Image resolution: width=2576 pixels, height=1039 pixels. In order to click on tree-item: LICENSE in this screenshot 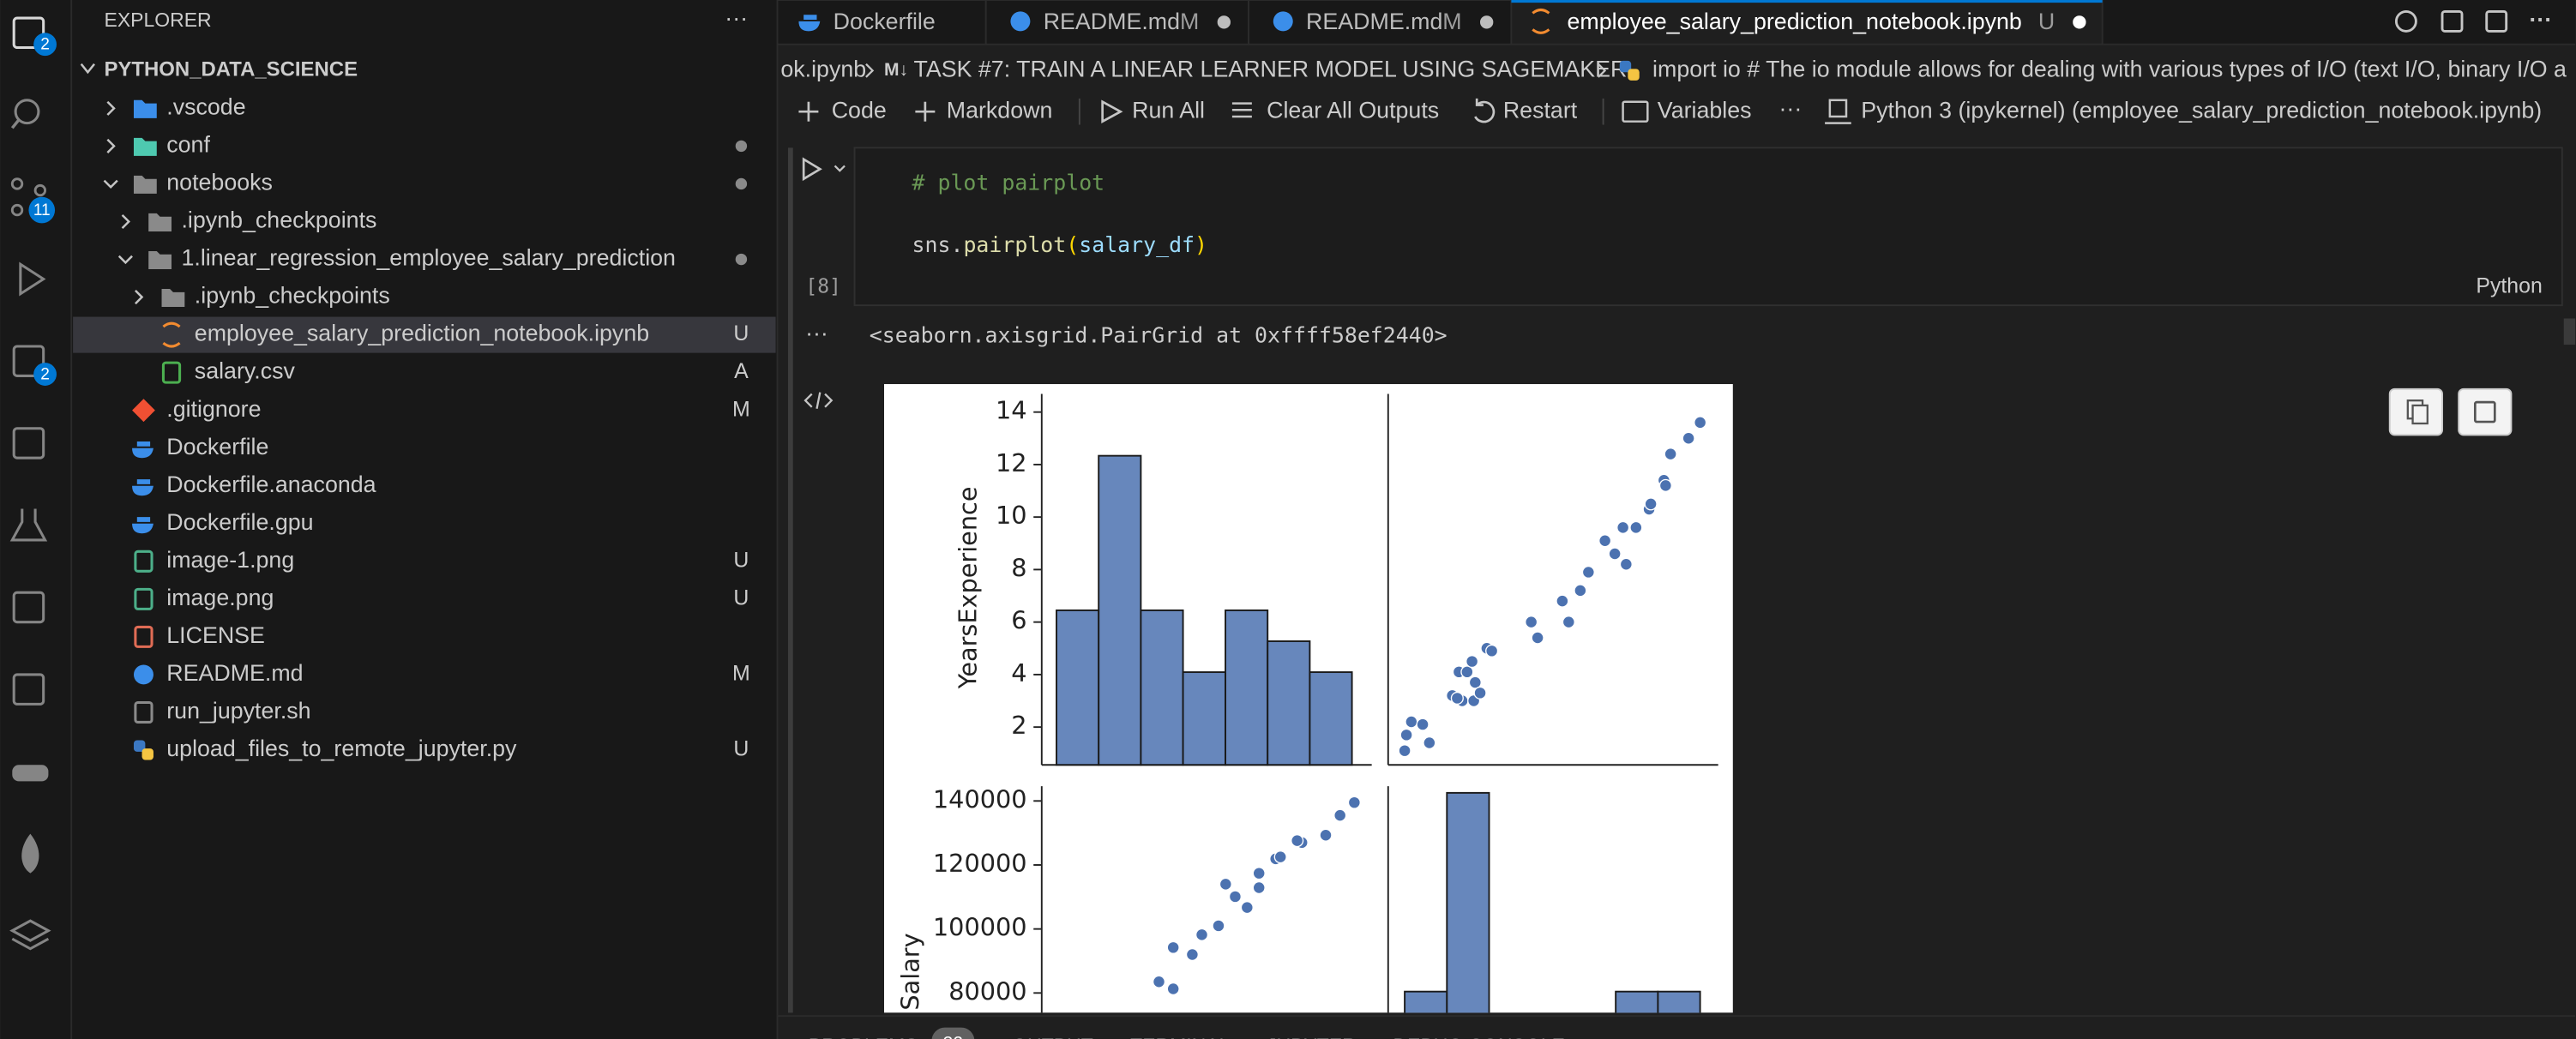, I will do `click(215, 635)`.